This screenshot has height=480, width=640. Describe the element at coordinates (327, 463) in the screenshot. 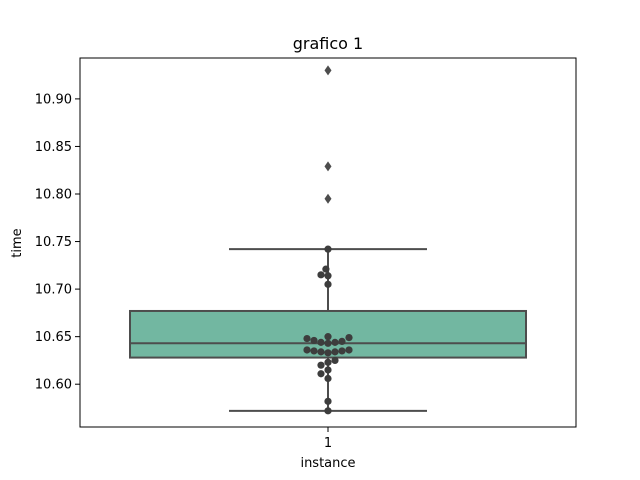

I see `x-axis-label: instance` at that location.